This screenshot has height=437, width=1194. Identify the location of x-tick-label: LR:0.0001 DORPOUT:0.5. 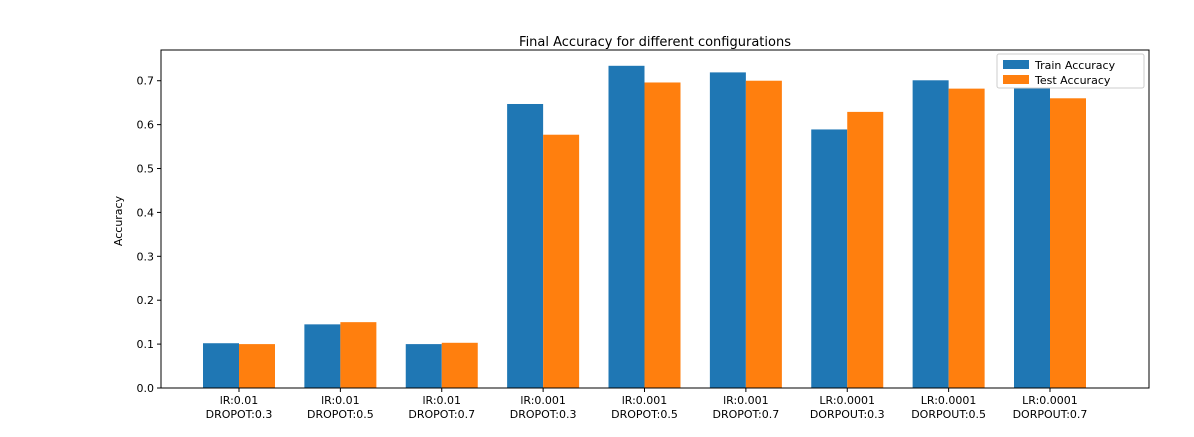
(948, 407).